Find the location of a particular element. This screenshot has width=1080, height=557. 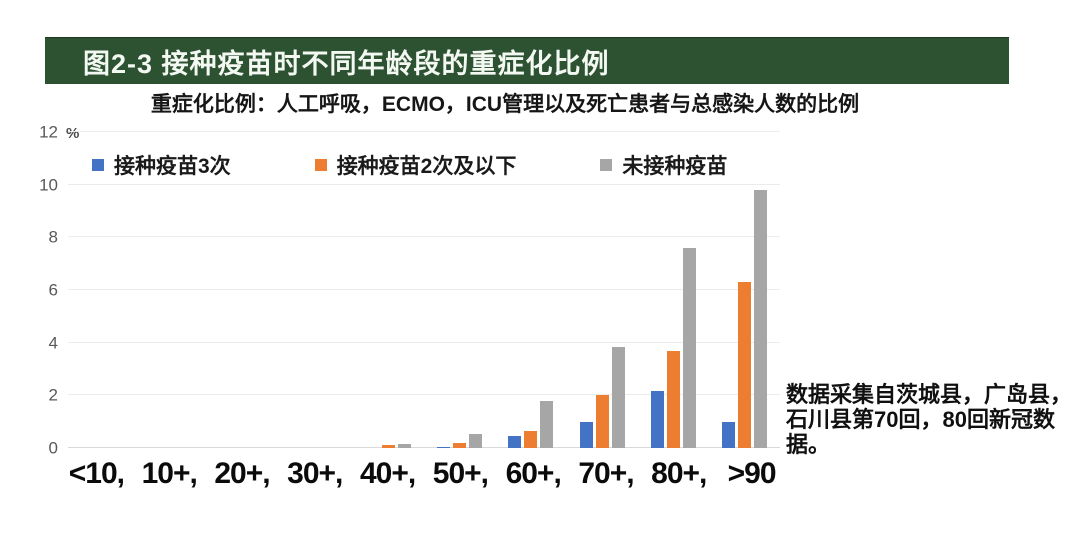

x-tick-label: 30+, is located at coordinates (315, 473).